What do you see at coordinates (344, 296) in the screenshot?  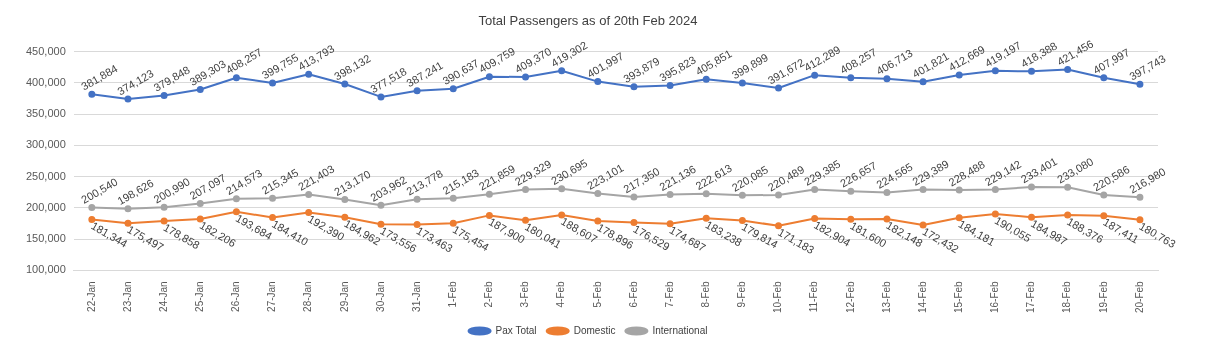 I see `x-tick-label: 29-Jan` at bounding box center [344, 296].